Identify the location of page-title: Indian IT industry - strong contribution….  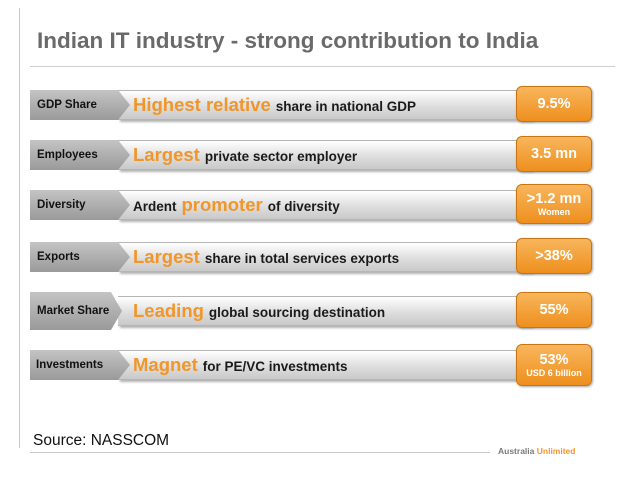
(288, 40).